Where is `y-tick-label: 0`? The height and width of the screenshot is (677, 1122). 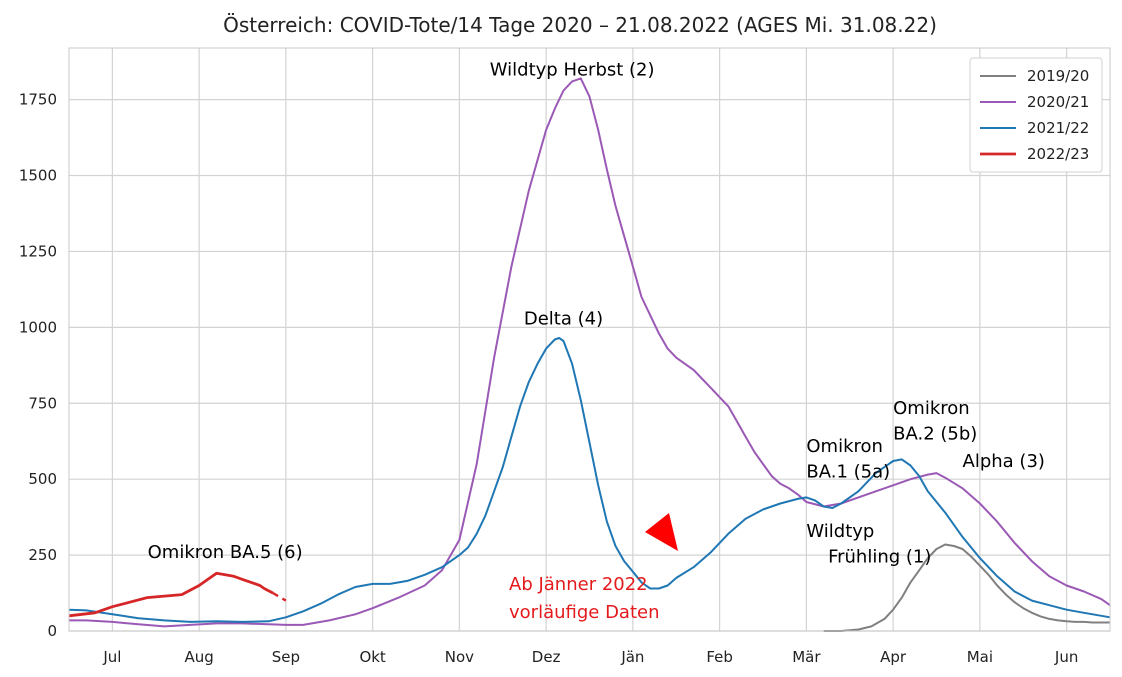 y-tick-label: 0 is located at coordinates (52, 631).